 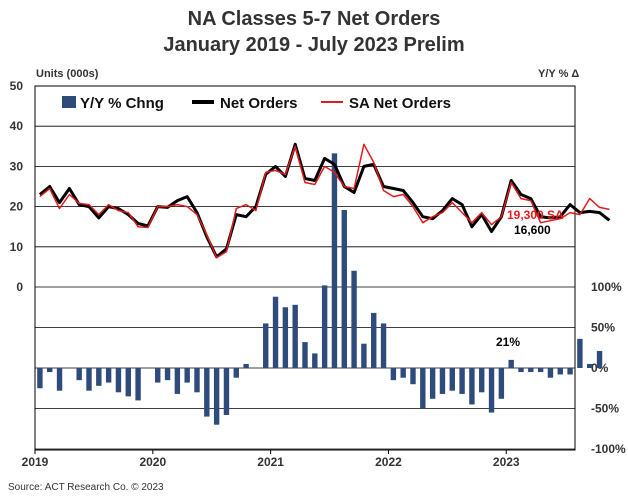 I want to click on annotation-sa-value: 19,300 SA, so click(x=535, y=215).